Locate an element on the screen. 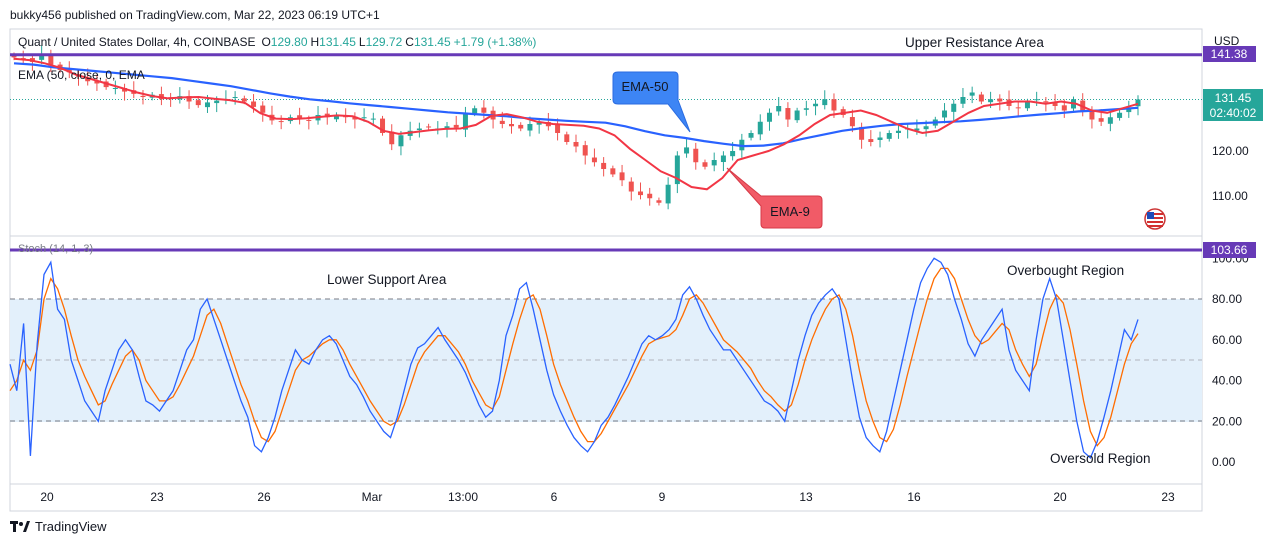 The image size is (1280, 546). time-tick: 20 is located at coordinates (1060, 497).